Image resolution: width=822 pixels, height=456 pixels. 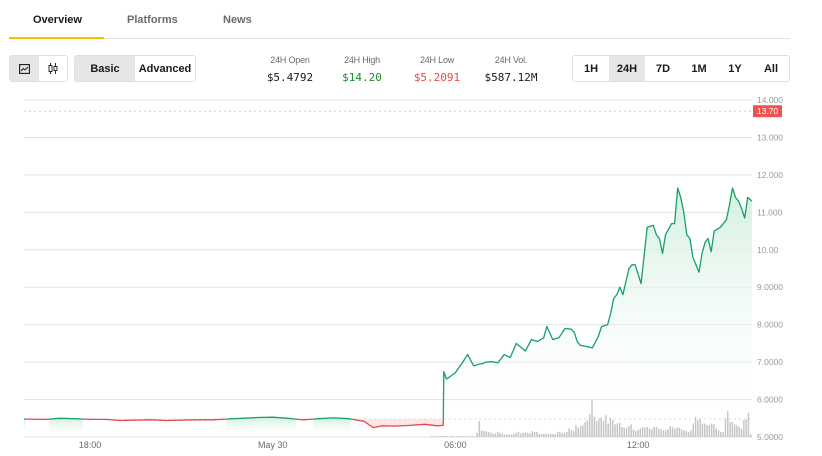 What do you see at coordinates (770, 287) in the screenshot?
I see `y-tick-label: 9.0000` at bounding box center [770, 287].